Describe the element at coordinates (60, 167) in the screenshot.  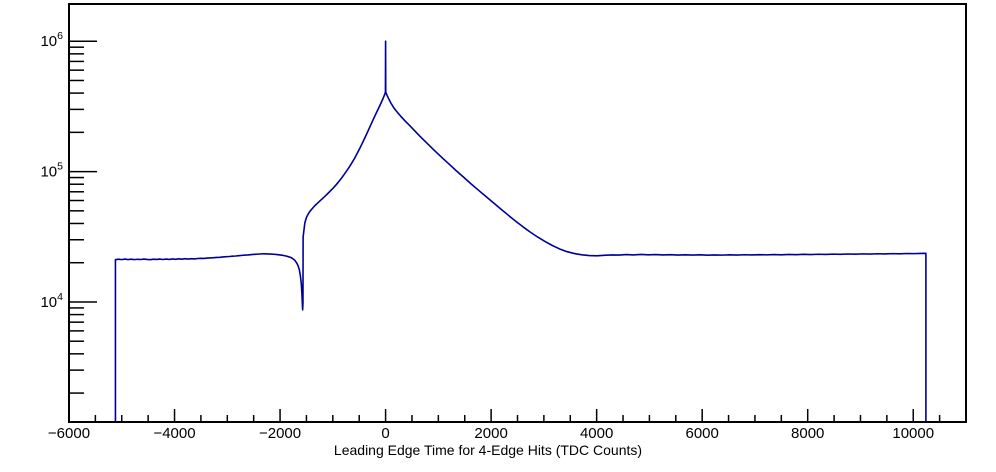
I see `y-axis-tick-exponent: 5` at that location.